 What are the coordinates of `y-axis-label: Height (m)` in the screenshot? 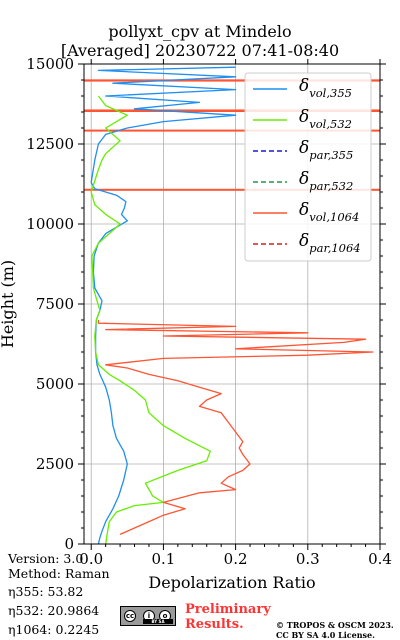 It's located at (8, 304).